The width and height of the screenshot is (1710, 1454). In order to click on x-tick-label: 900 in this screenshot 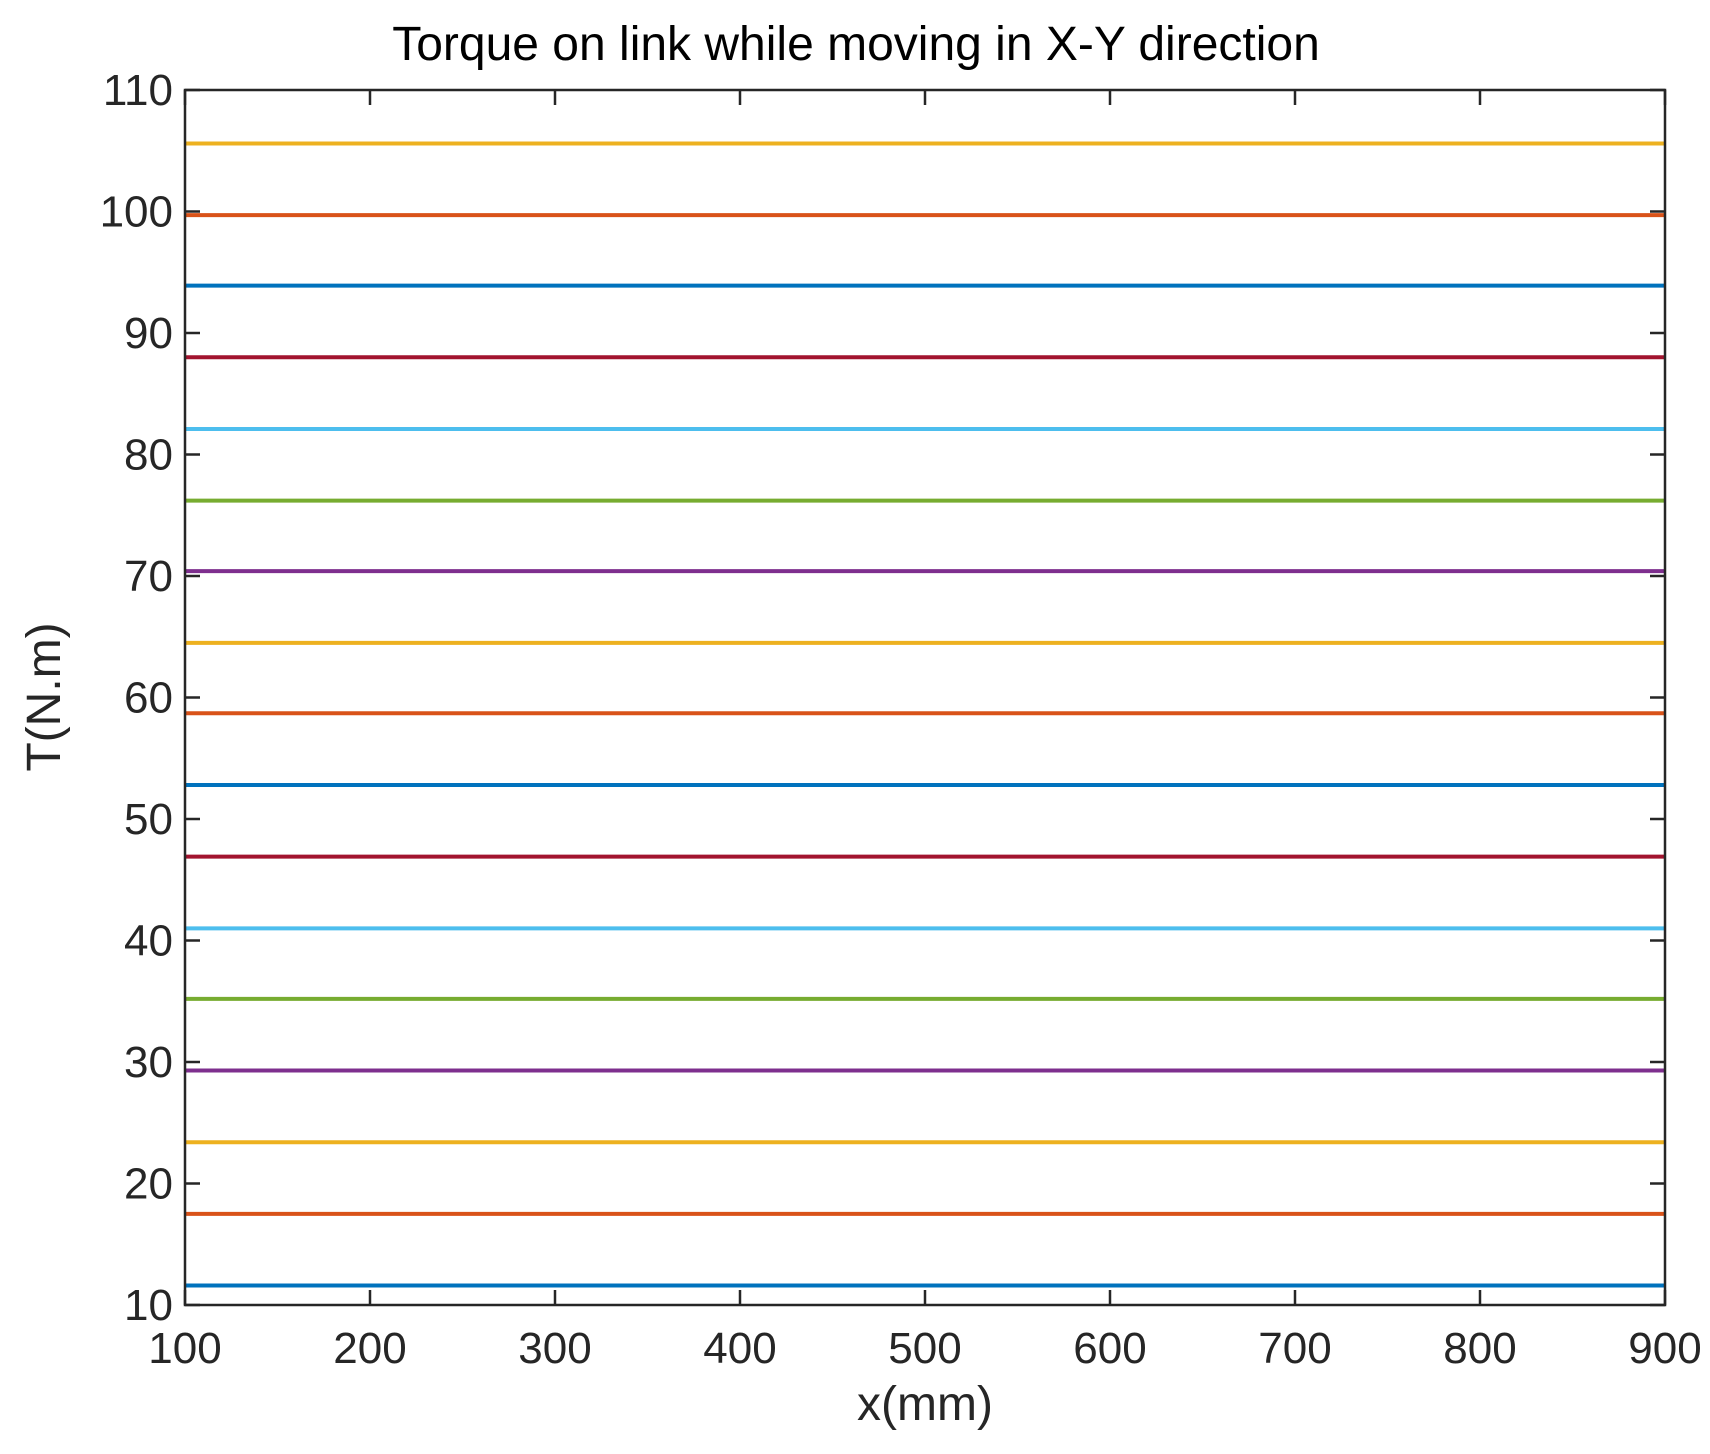, I will do `click(1664, 1348)`.